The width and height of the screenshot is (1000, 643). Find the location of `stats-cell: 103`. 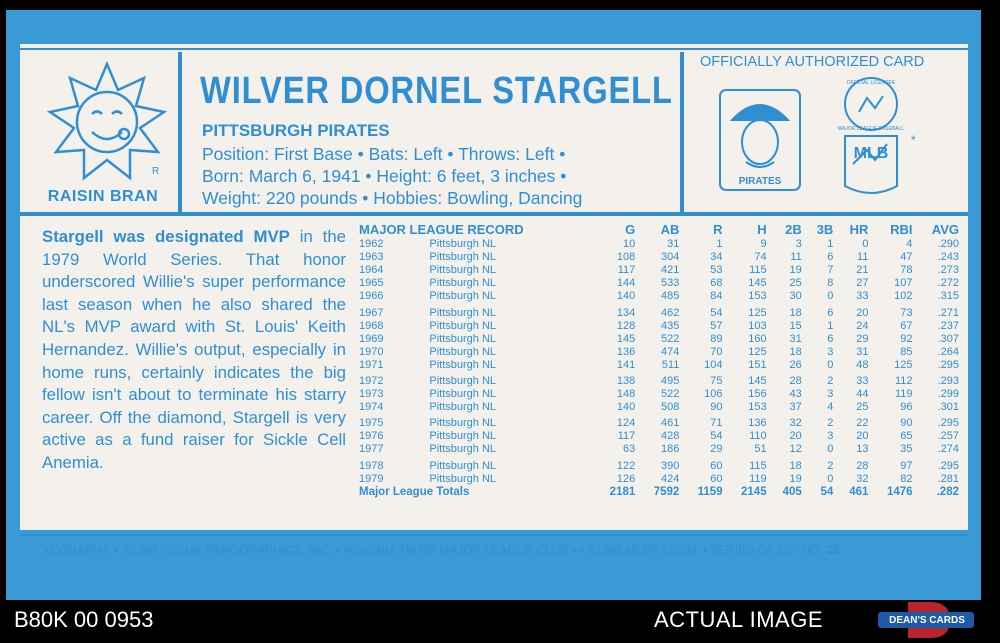

stats-cell: 103 is located at coordinates (757, 325).